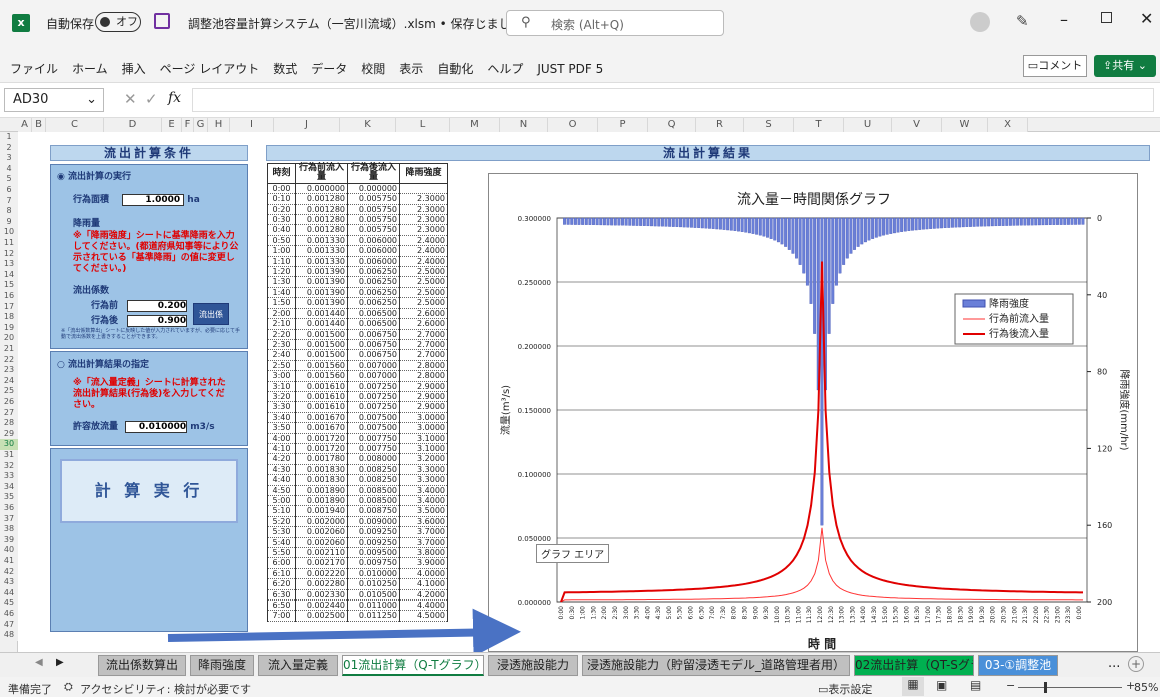 The width and height of the screenshot is (1160, 697). Describe the element at coordinates (9, 487) in the screenshot. I see `row-header: 34` at that location.